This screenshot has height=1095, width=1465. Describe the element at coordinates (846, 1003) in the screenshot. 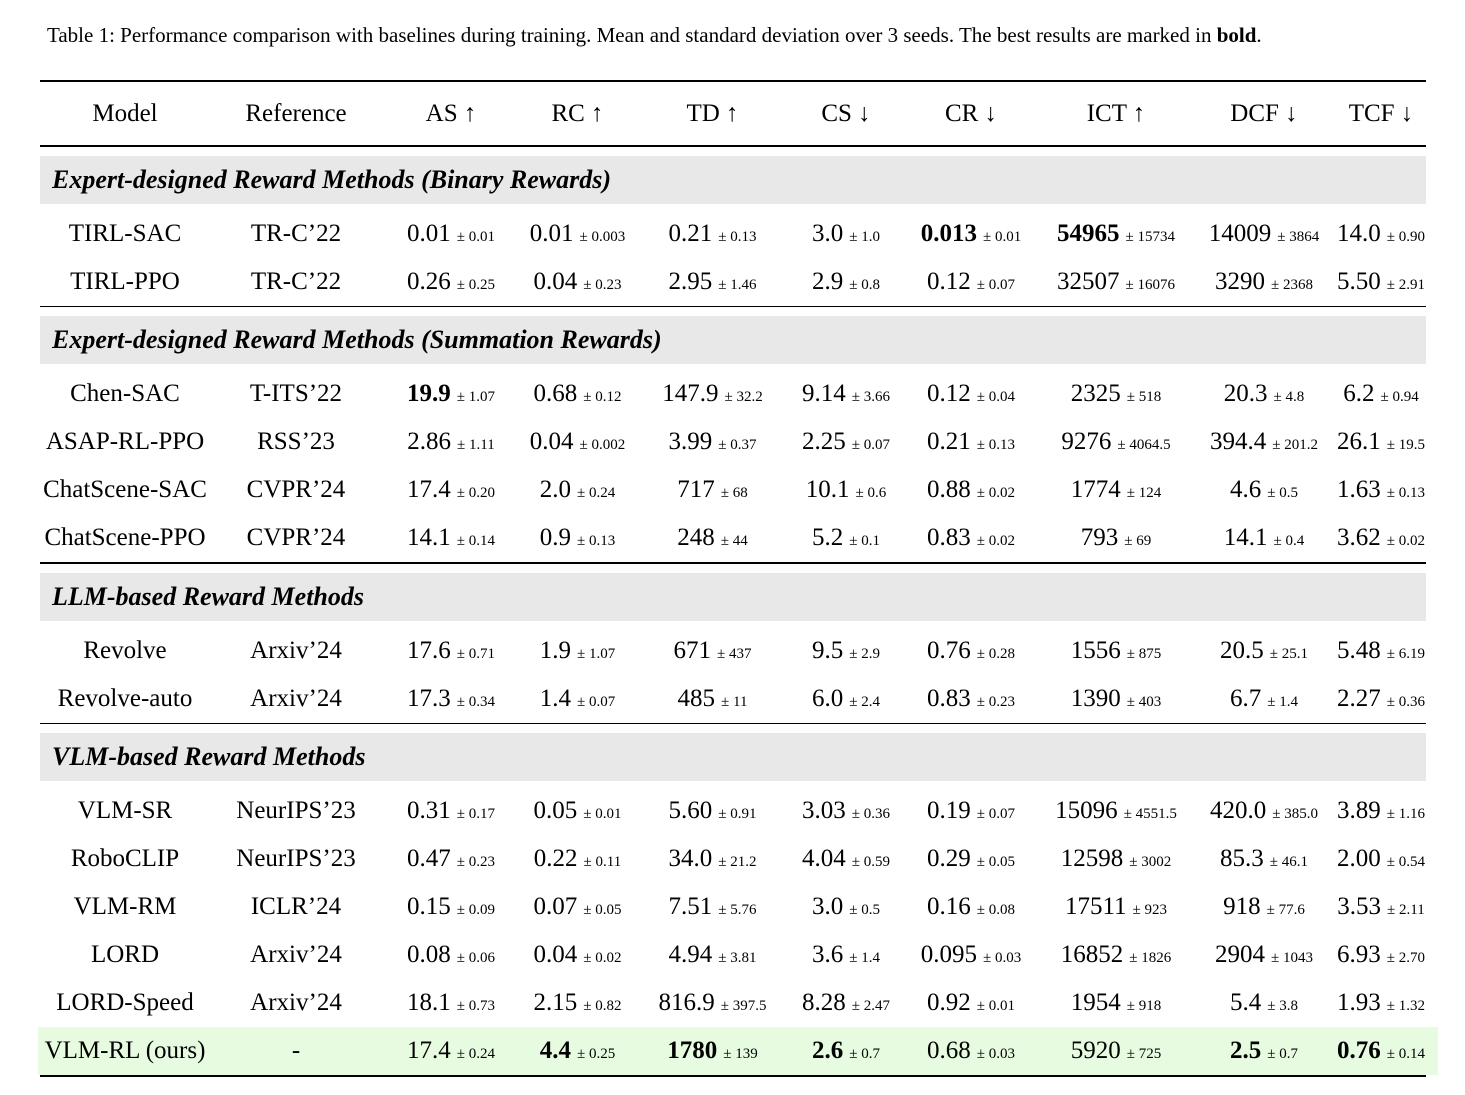

I see `metric-cell: 8.28 ± 2.47` at that location.